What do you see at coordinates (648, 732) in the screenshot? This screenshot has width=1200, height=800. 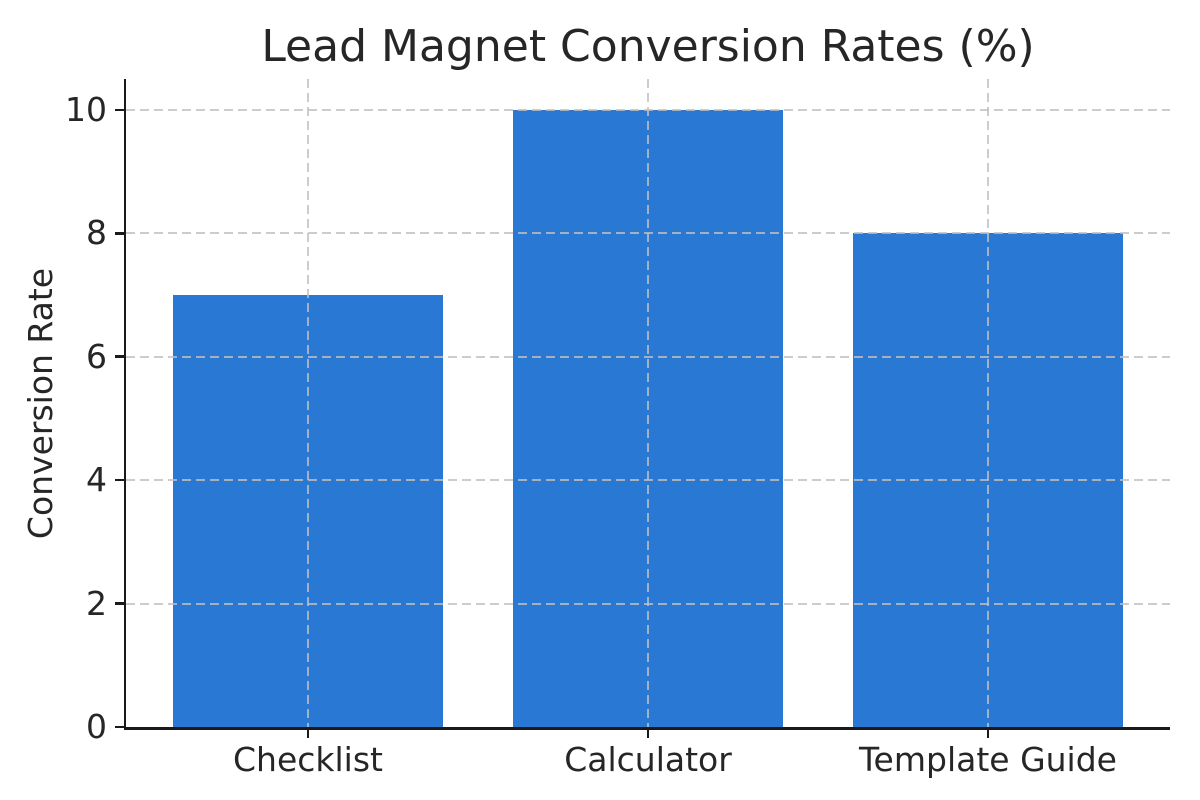 I see `x-tick-calculator` at bounding box center [648, 732].